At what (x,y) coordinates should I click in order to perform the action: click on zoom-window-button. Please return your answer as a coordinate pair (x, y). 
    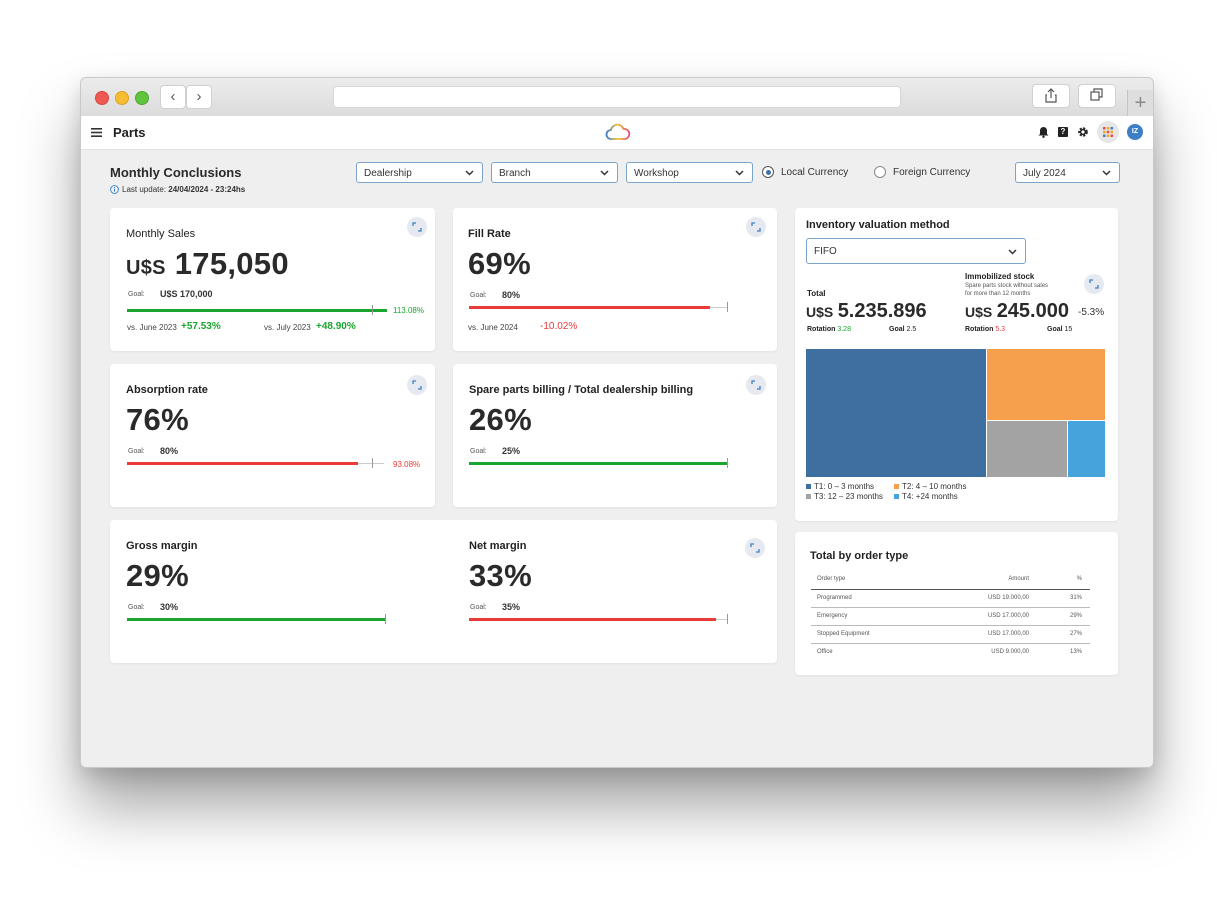
    Looking at the image, I should click on (142, 98).